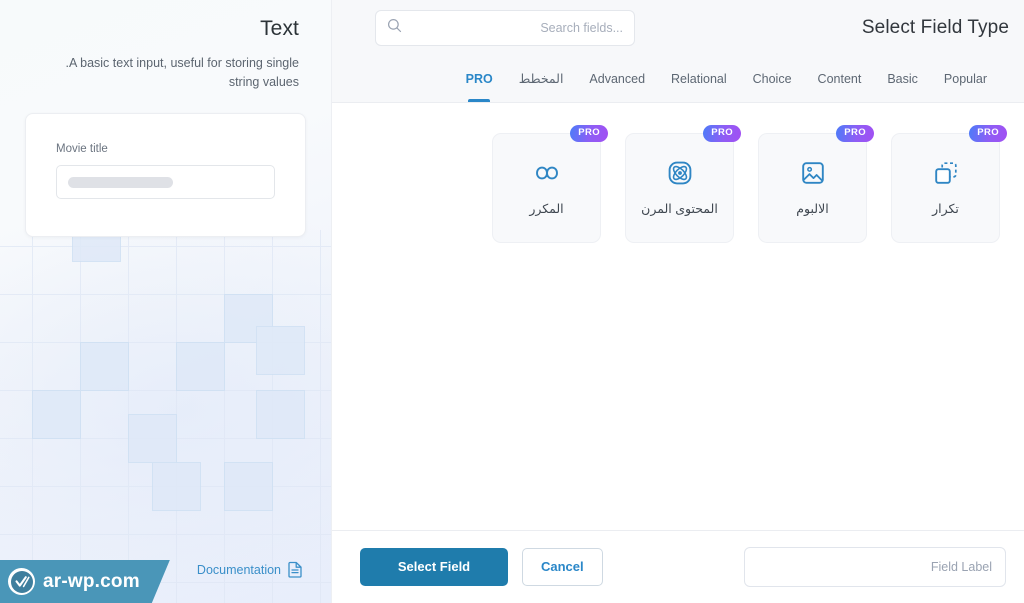  What do you see at coordinates (839, 79) in the screenshot?
I see `tab-content: Content` at bounding box center [839, 79].